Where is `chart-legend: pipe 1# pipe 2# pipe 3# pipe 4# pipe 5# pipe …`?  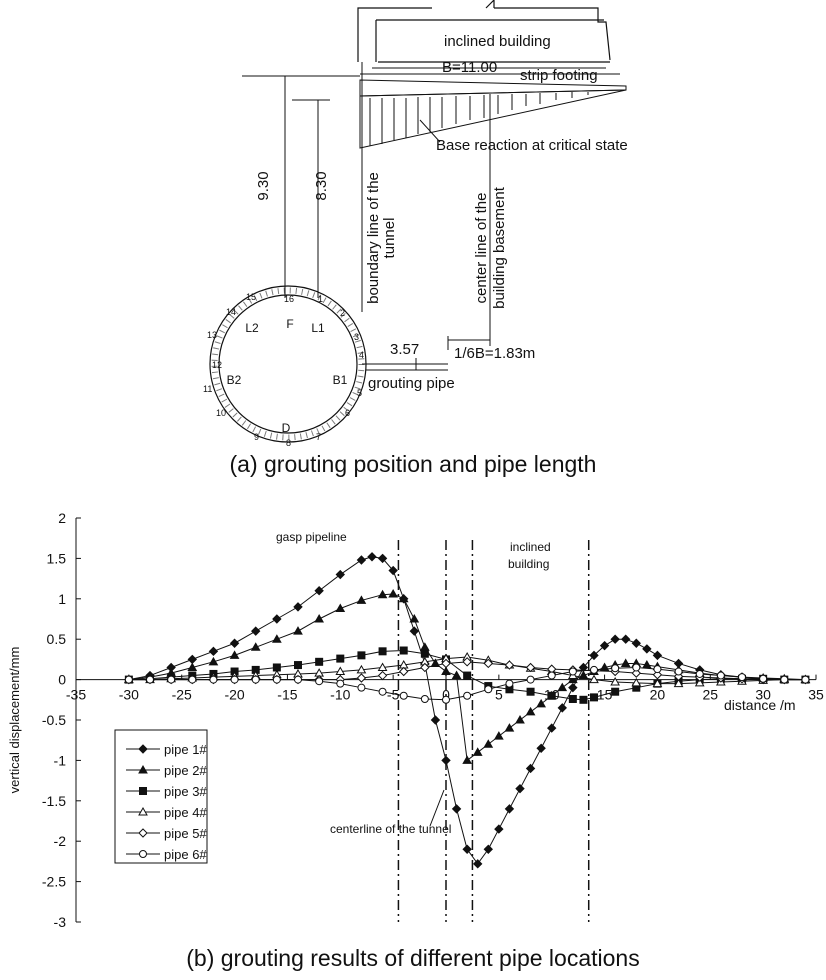 chart-legend: pipe 1# pipe 2# pipe 3# pipe 4# pipe 5# pipe … is located at coordinates (161, 796).